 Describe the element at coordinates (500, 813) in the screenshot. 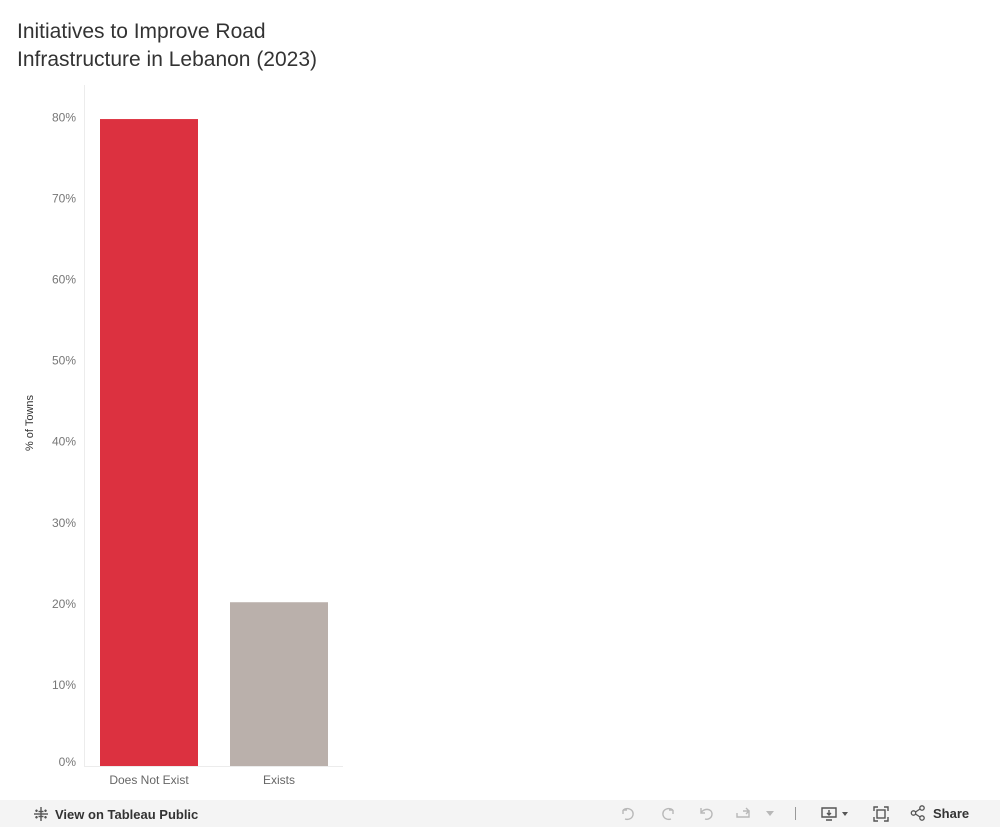

I see `toolbar: View on Tableau Public` at that location.